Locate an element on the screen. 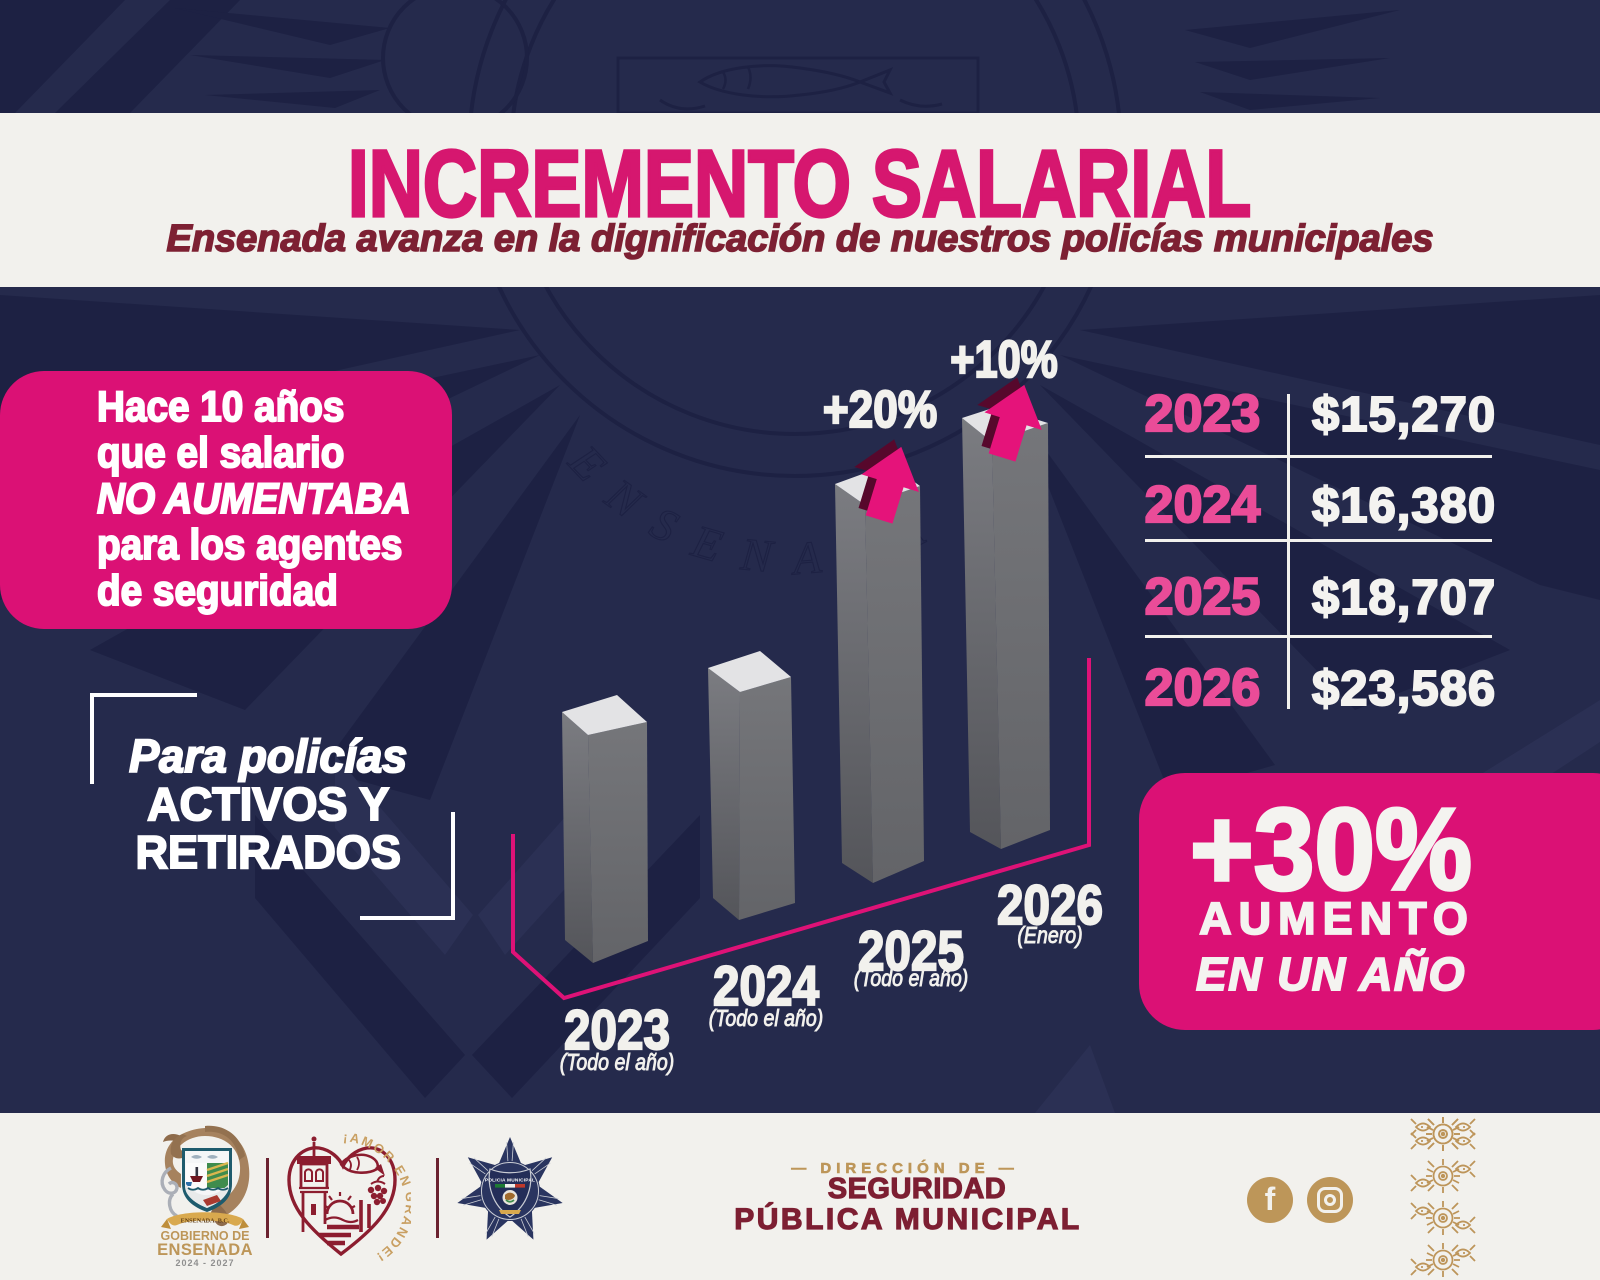 This screenshot has width=1600, height=1280. svg-text: GOBIERNO DE is located at coordinates (205, 1236).